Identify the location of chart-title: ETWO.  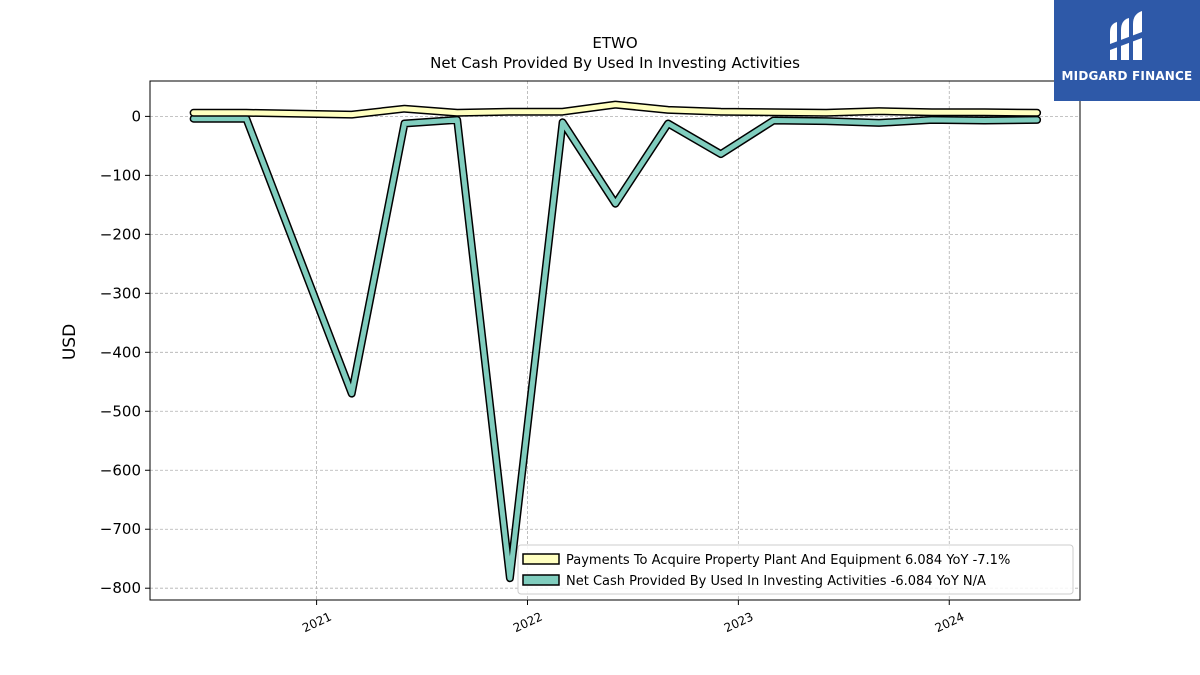
(614, 43).